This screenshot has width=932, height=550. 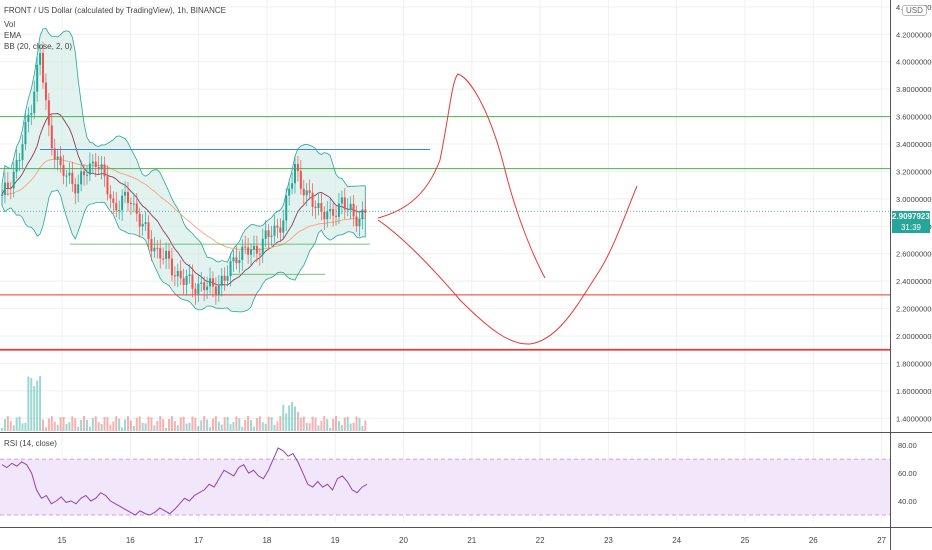 What do you see at coordinates (914, 254) in the screenshot?
I see `price-tick-label: 2.60000000` at bounding box center [914, 254].